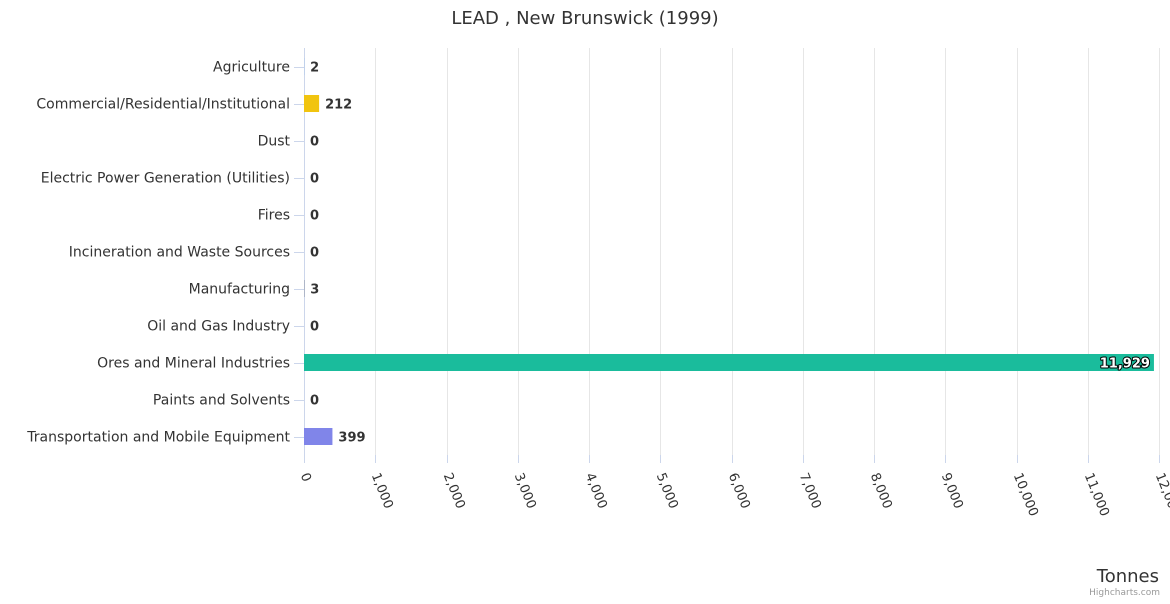  Describe the element at coordinates (314, 68) in the screenshot. I see `data-label: 2` at that location.